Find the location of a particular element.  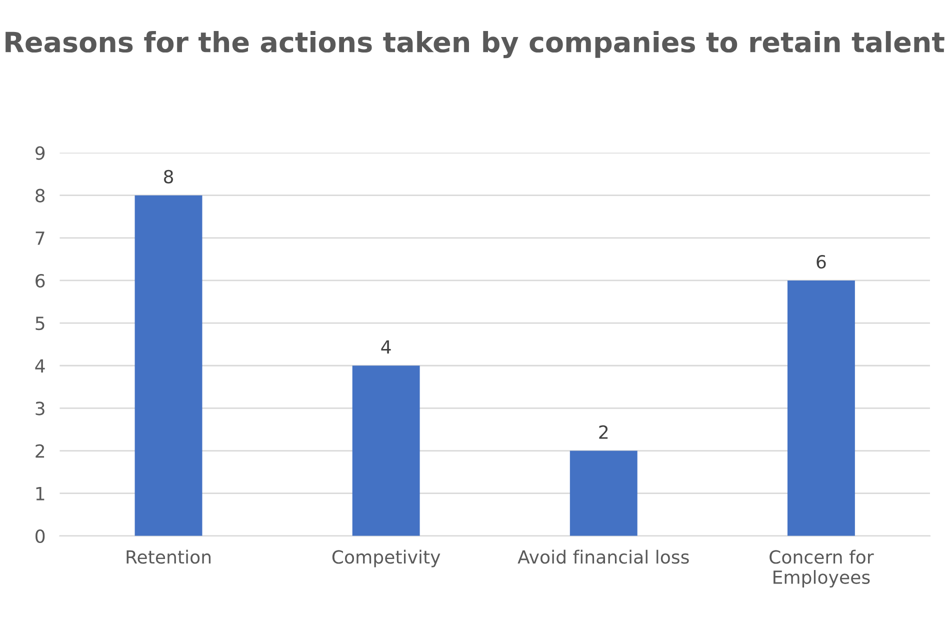

x-tick-label: Avoid financial loss is located at coordinates (603, 557).